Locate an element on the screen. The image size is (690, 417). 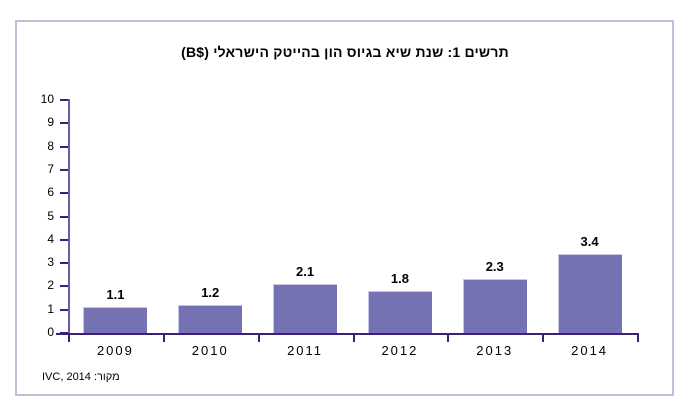
y-axis-label: 4 is located at coordinates (50, 238).